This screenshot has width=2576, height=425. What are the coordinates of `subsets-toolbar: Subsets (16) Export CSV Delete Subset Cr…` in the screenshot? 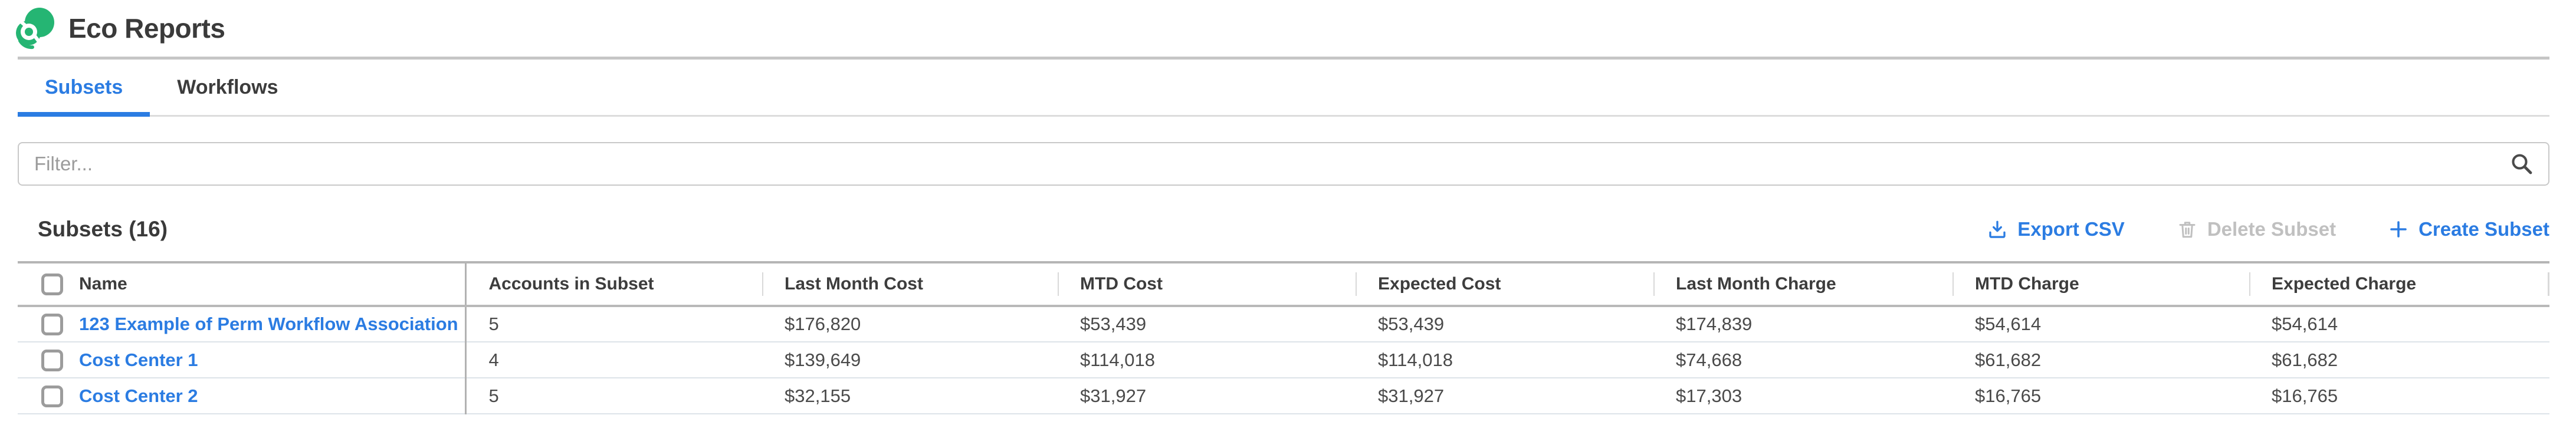 It's located at (1283, 229).